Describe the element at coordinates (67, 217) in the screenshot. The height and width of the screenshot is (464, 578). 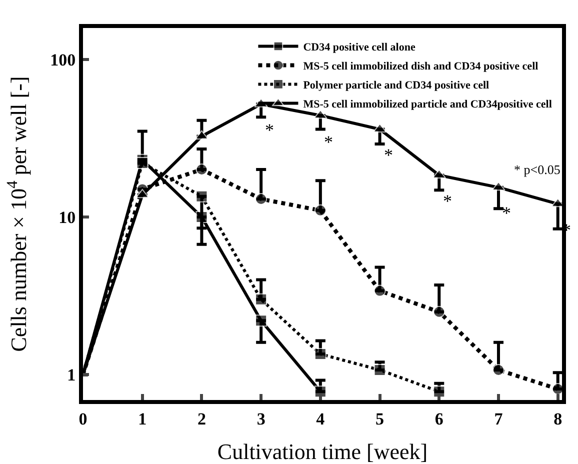
I see `y-tick-label: 10` at that location.